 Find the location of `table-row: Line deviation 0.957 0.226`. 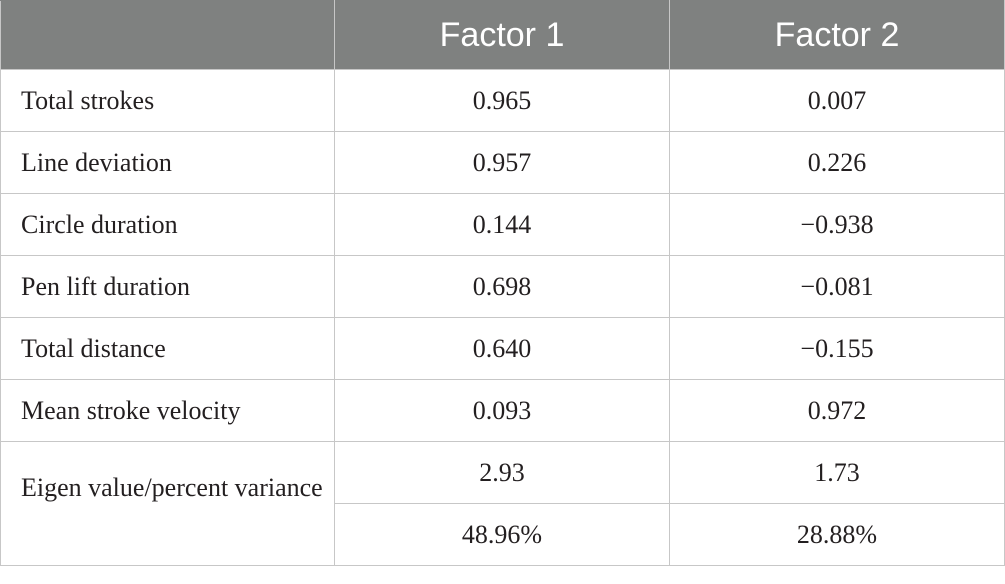

table-row: Line deviation 0.957 0.226 is located at coordinates (502, 162).